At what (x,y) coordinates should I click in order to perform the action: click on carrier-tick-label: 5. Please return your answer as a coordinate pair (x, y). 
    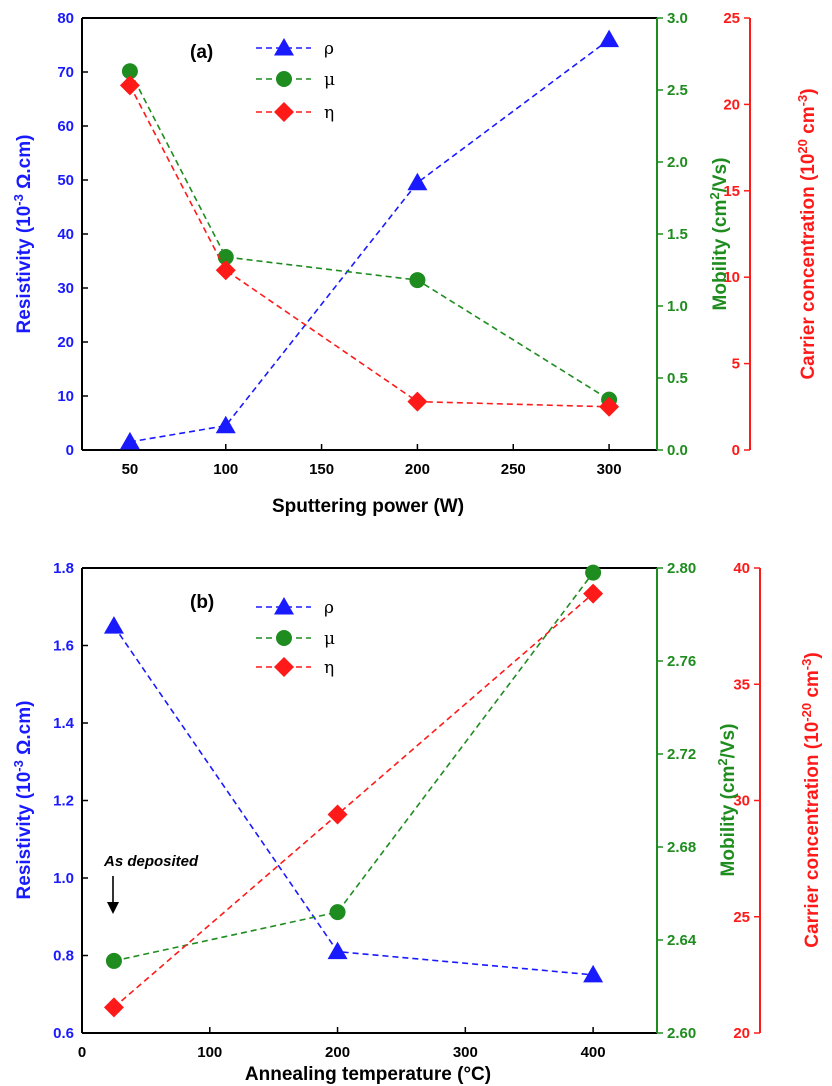
    Looking at the image, I should click on (736, 364).